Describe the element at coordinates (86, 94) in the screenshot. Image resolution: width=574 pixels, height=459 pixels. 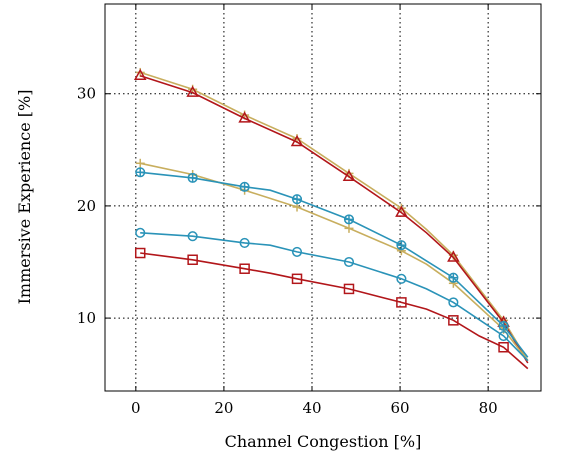
I see `y-tick-label: 30` at that location.